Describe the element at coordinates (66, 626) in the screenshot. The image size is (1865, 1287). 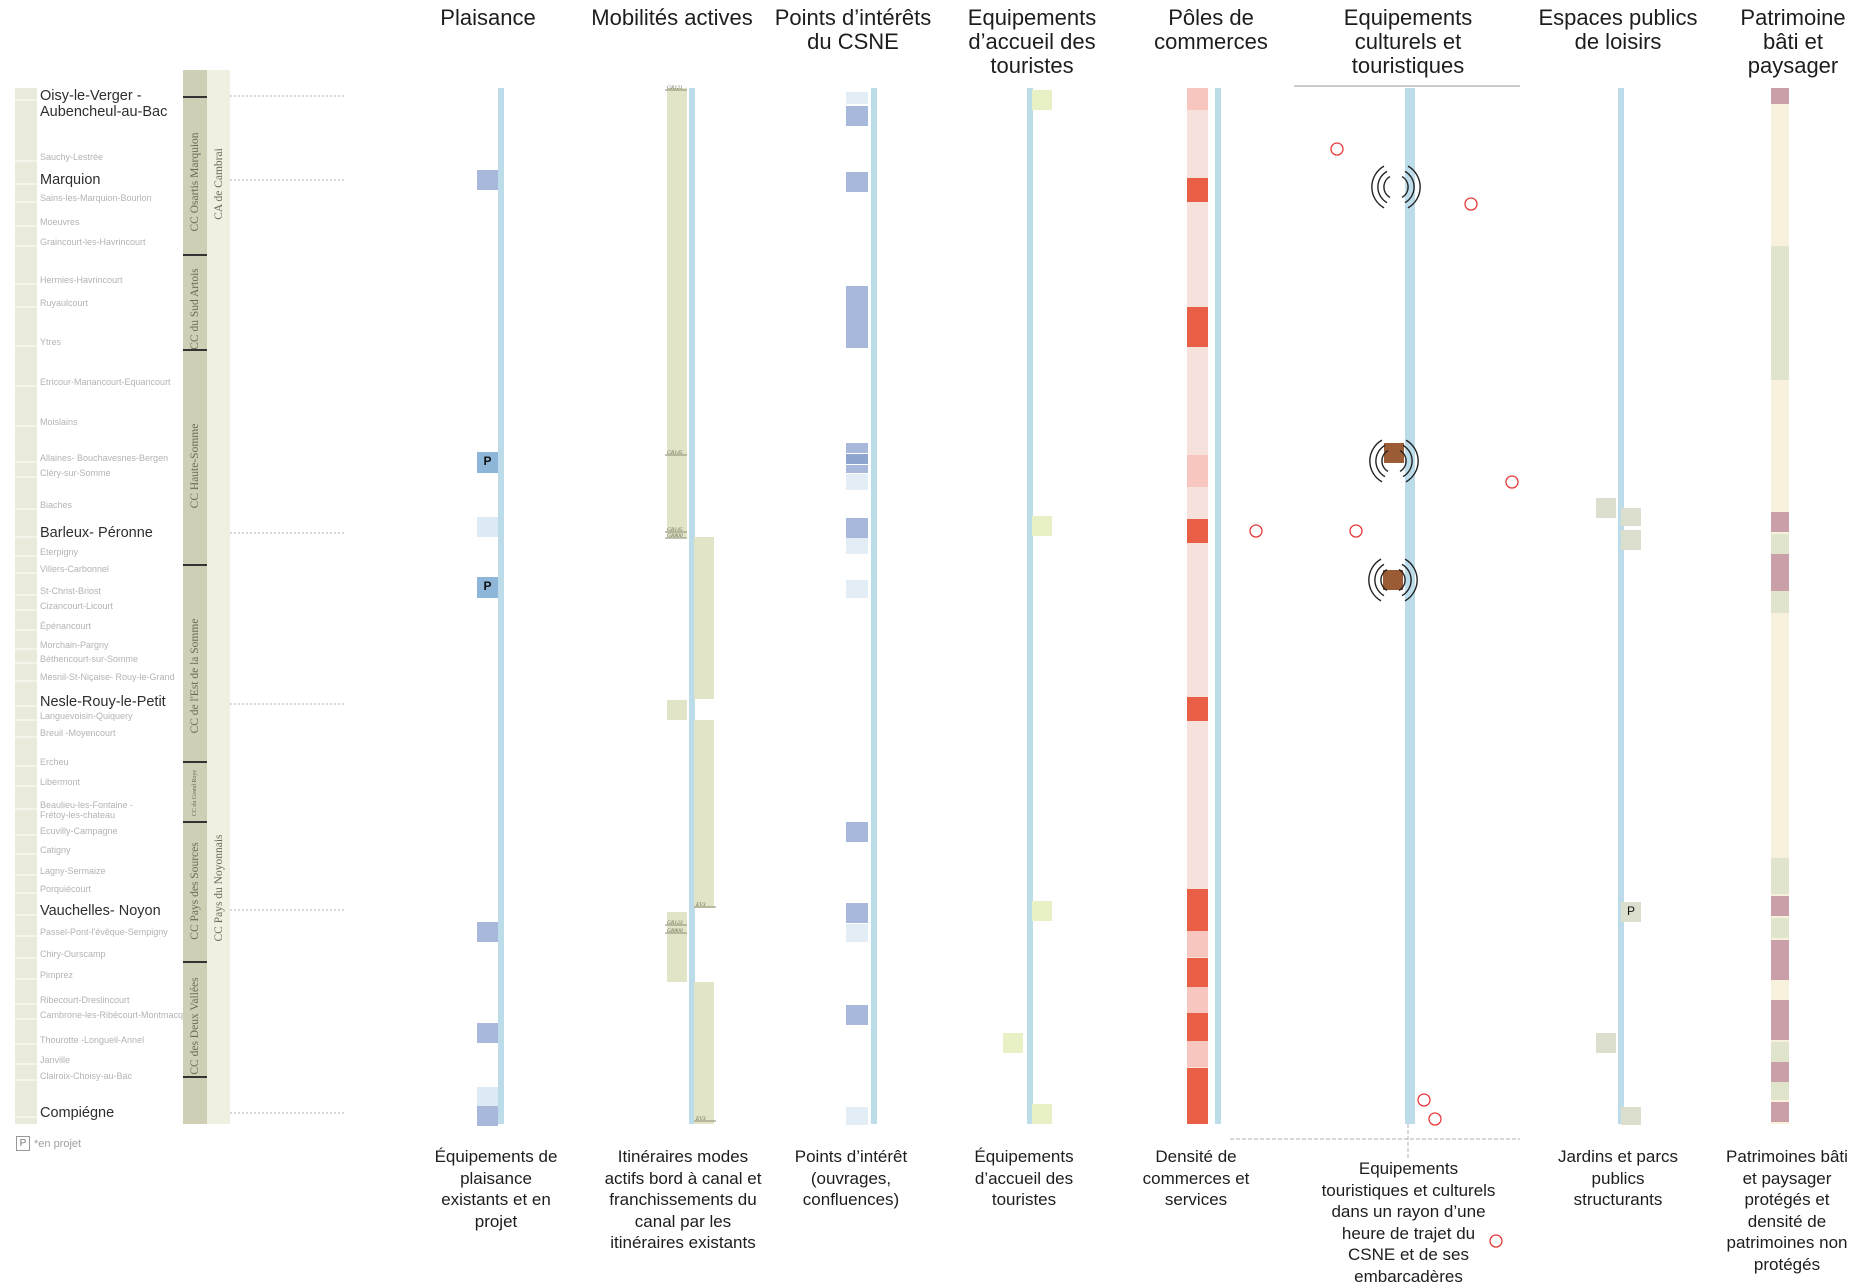
I see `town-label: Épénancourt` at that location.